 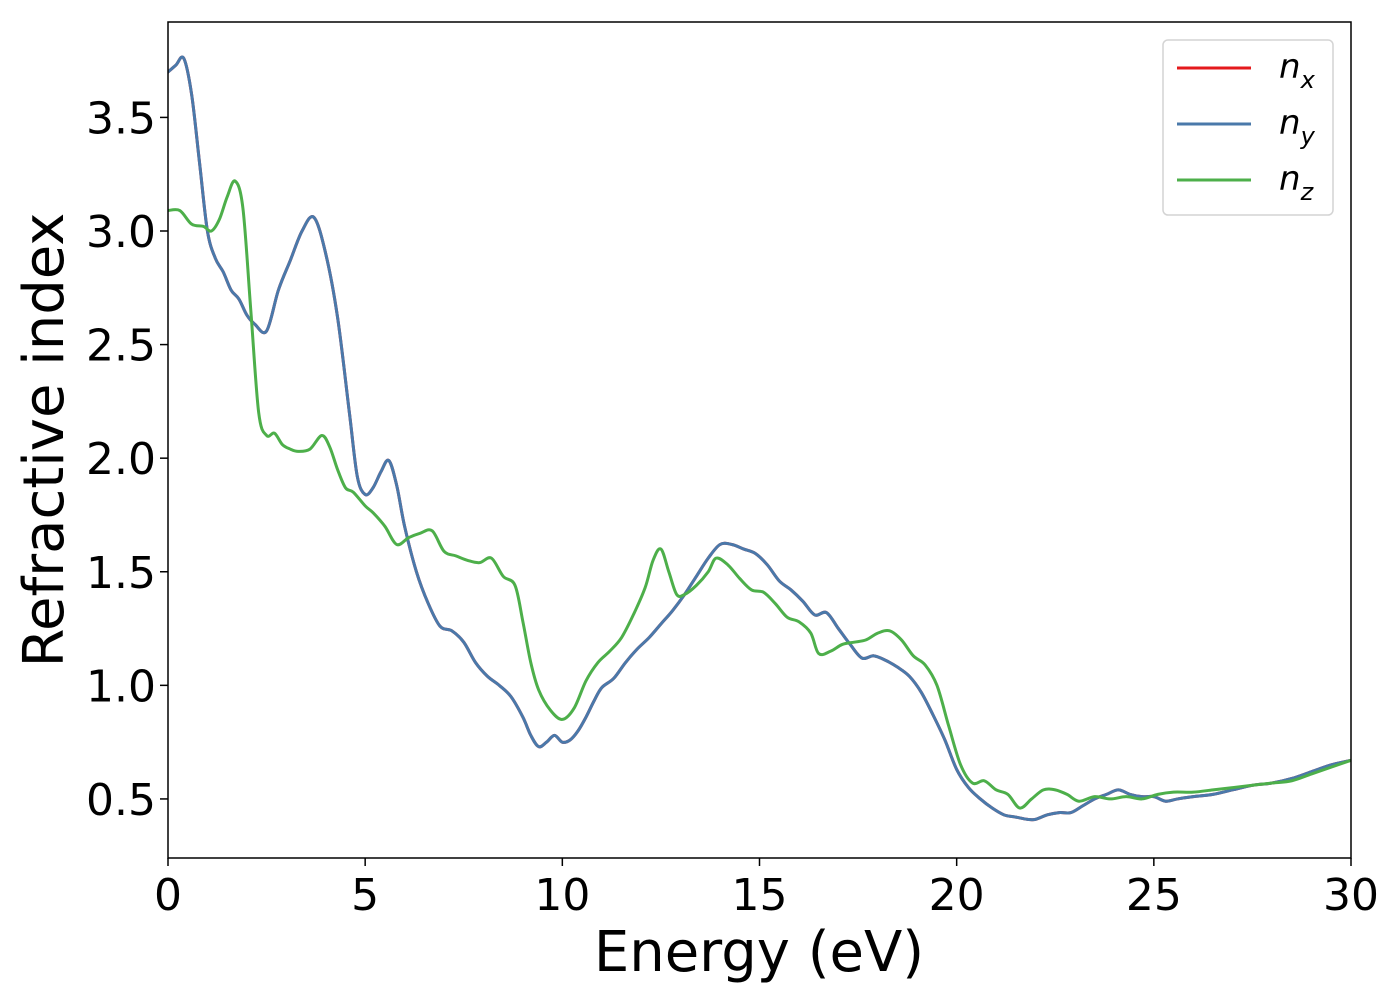 I want to click on legend-label-x: nx, so click(x=1297, y=70).